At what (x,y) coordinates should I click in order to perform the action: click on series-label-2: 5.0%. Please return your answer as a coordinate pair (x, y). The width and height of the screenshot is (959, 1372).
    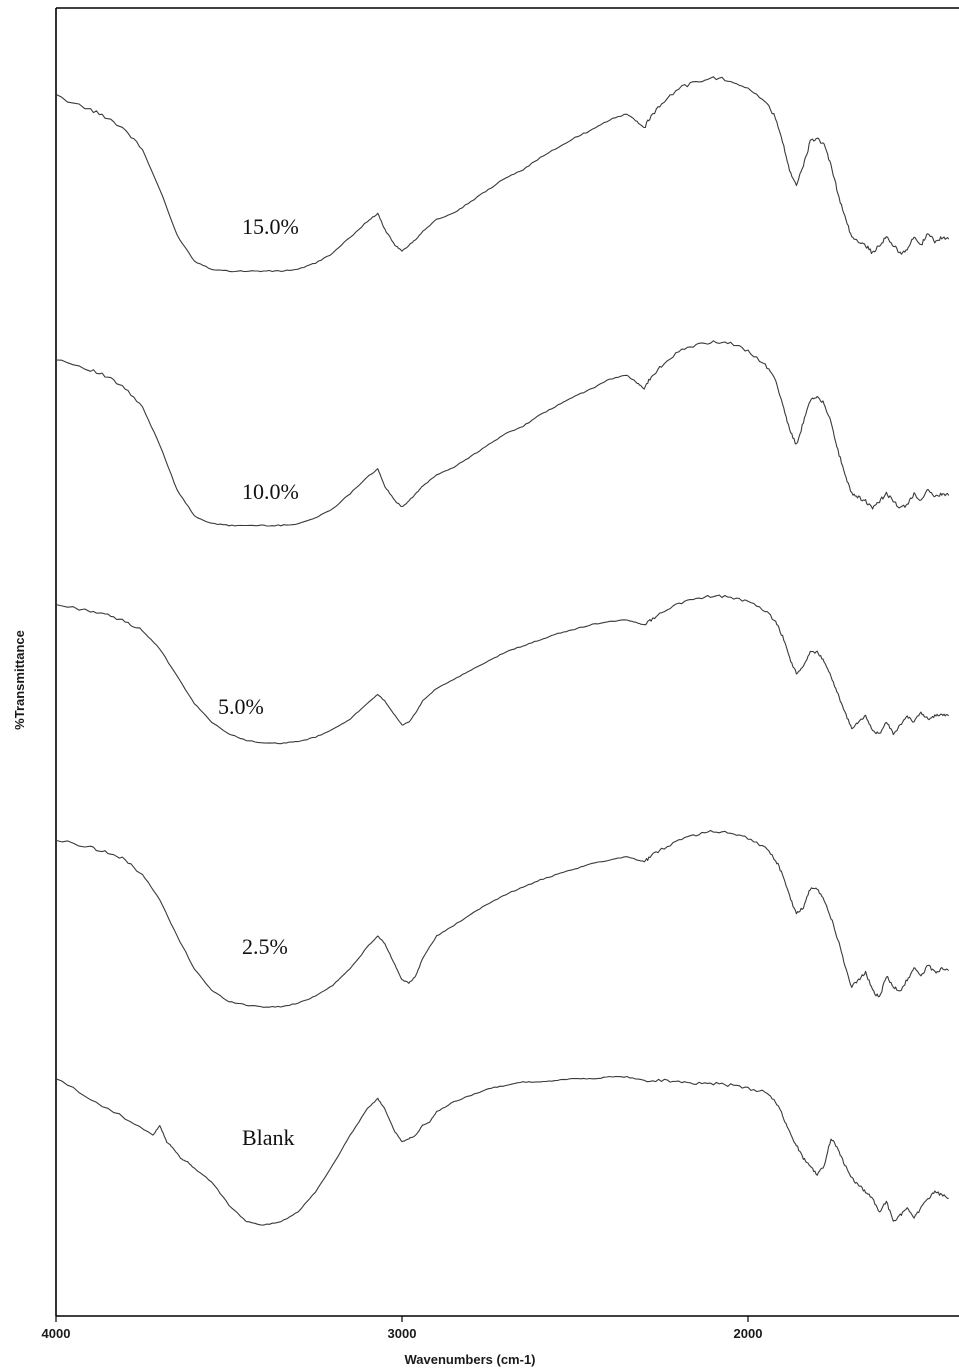
    Looking at the image, I should click on (241, 706).